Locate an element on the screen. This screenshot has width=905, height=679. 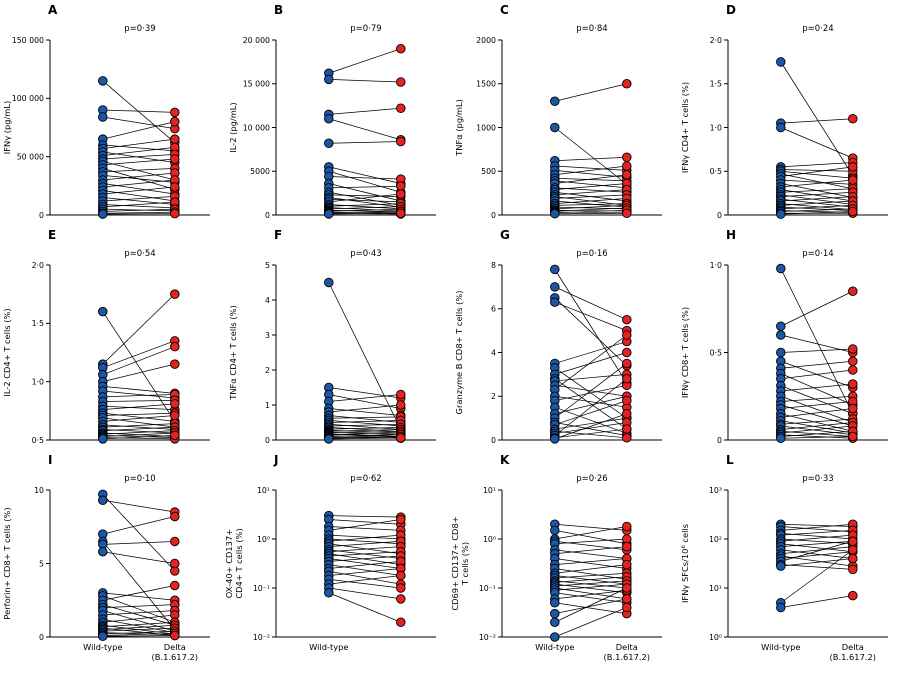
y-tick-label: 6 is located at coordinates (493, 309).